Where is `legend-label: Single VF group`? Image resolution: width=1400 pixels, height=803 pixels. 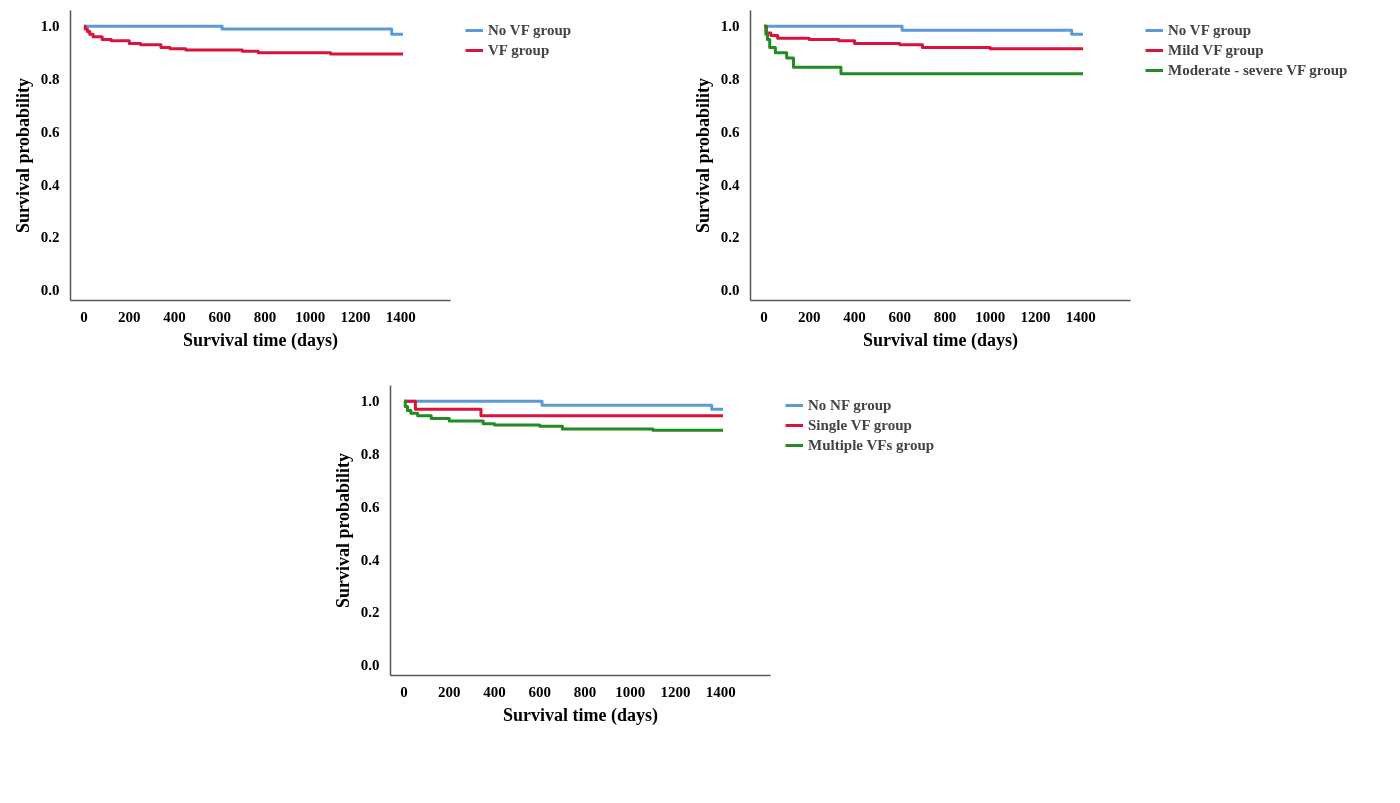
legend-label: Single VF group is located at coordinates (860, 425).